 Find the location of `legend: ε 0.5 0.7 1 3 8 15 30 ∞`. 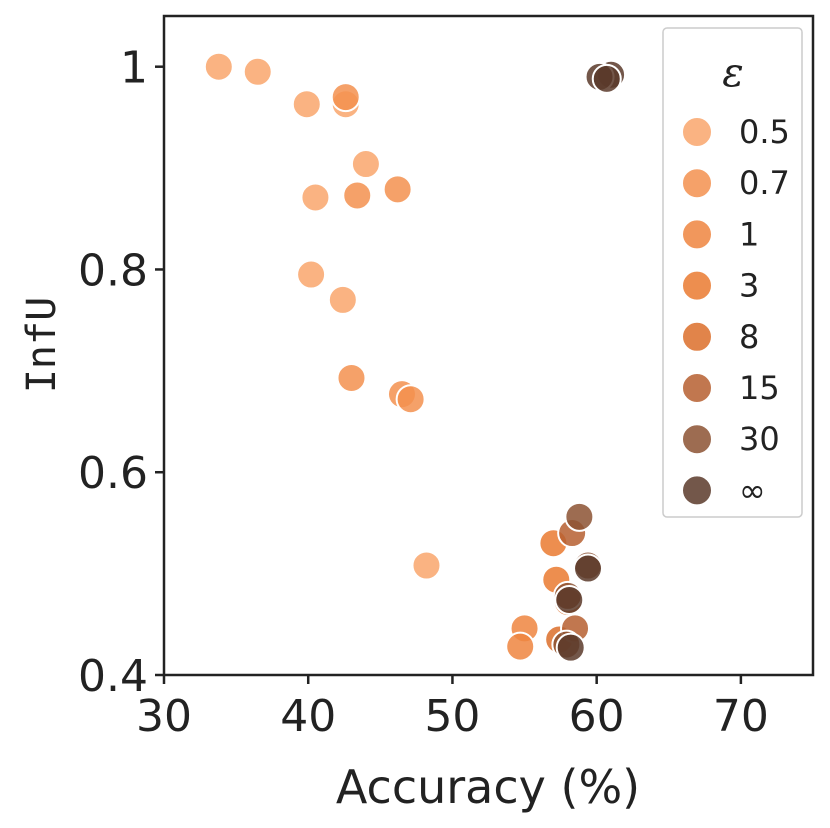

legend: ε 0.5 0.7 1 3 8 15 30 ∞ is located at coordinates (732, 272).